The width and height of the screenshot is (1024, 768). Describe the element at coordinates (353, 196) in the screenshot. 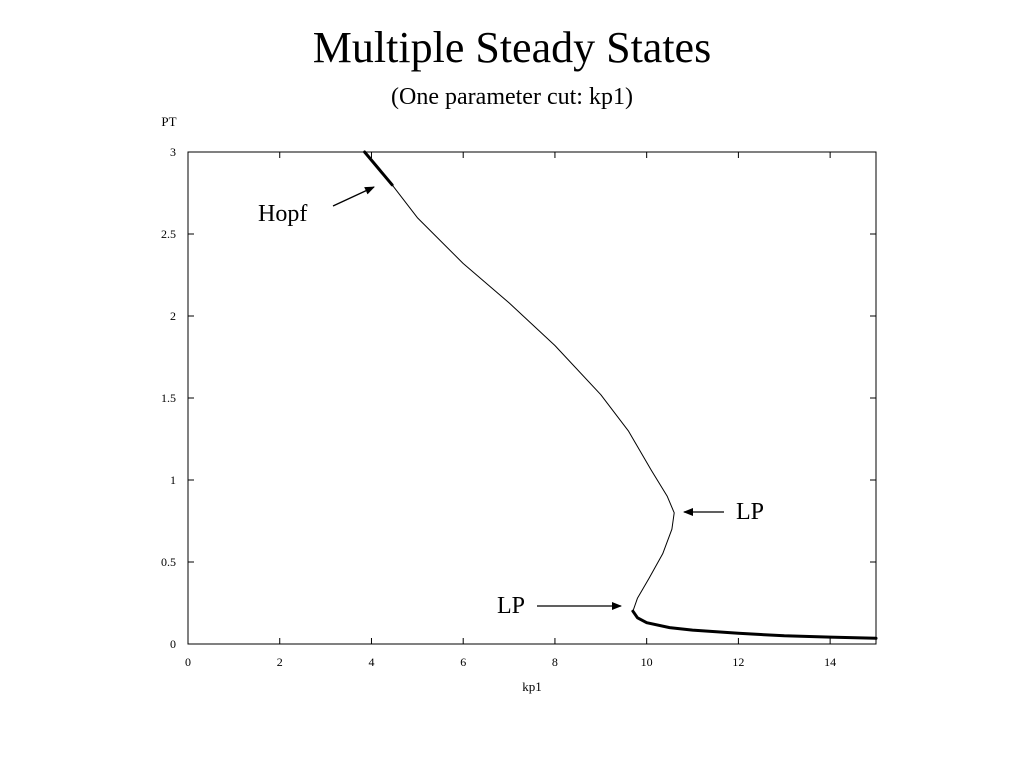

I see `annotation-arrow` at that location.